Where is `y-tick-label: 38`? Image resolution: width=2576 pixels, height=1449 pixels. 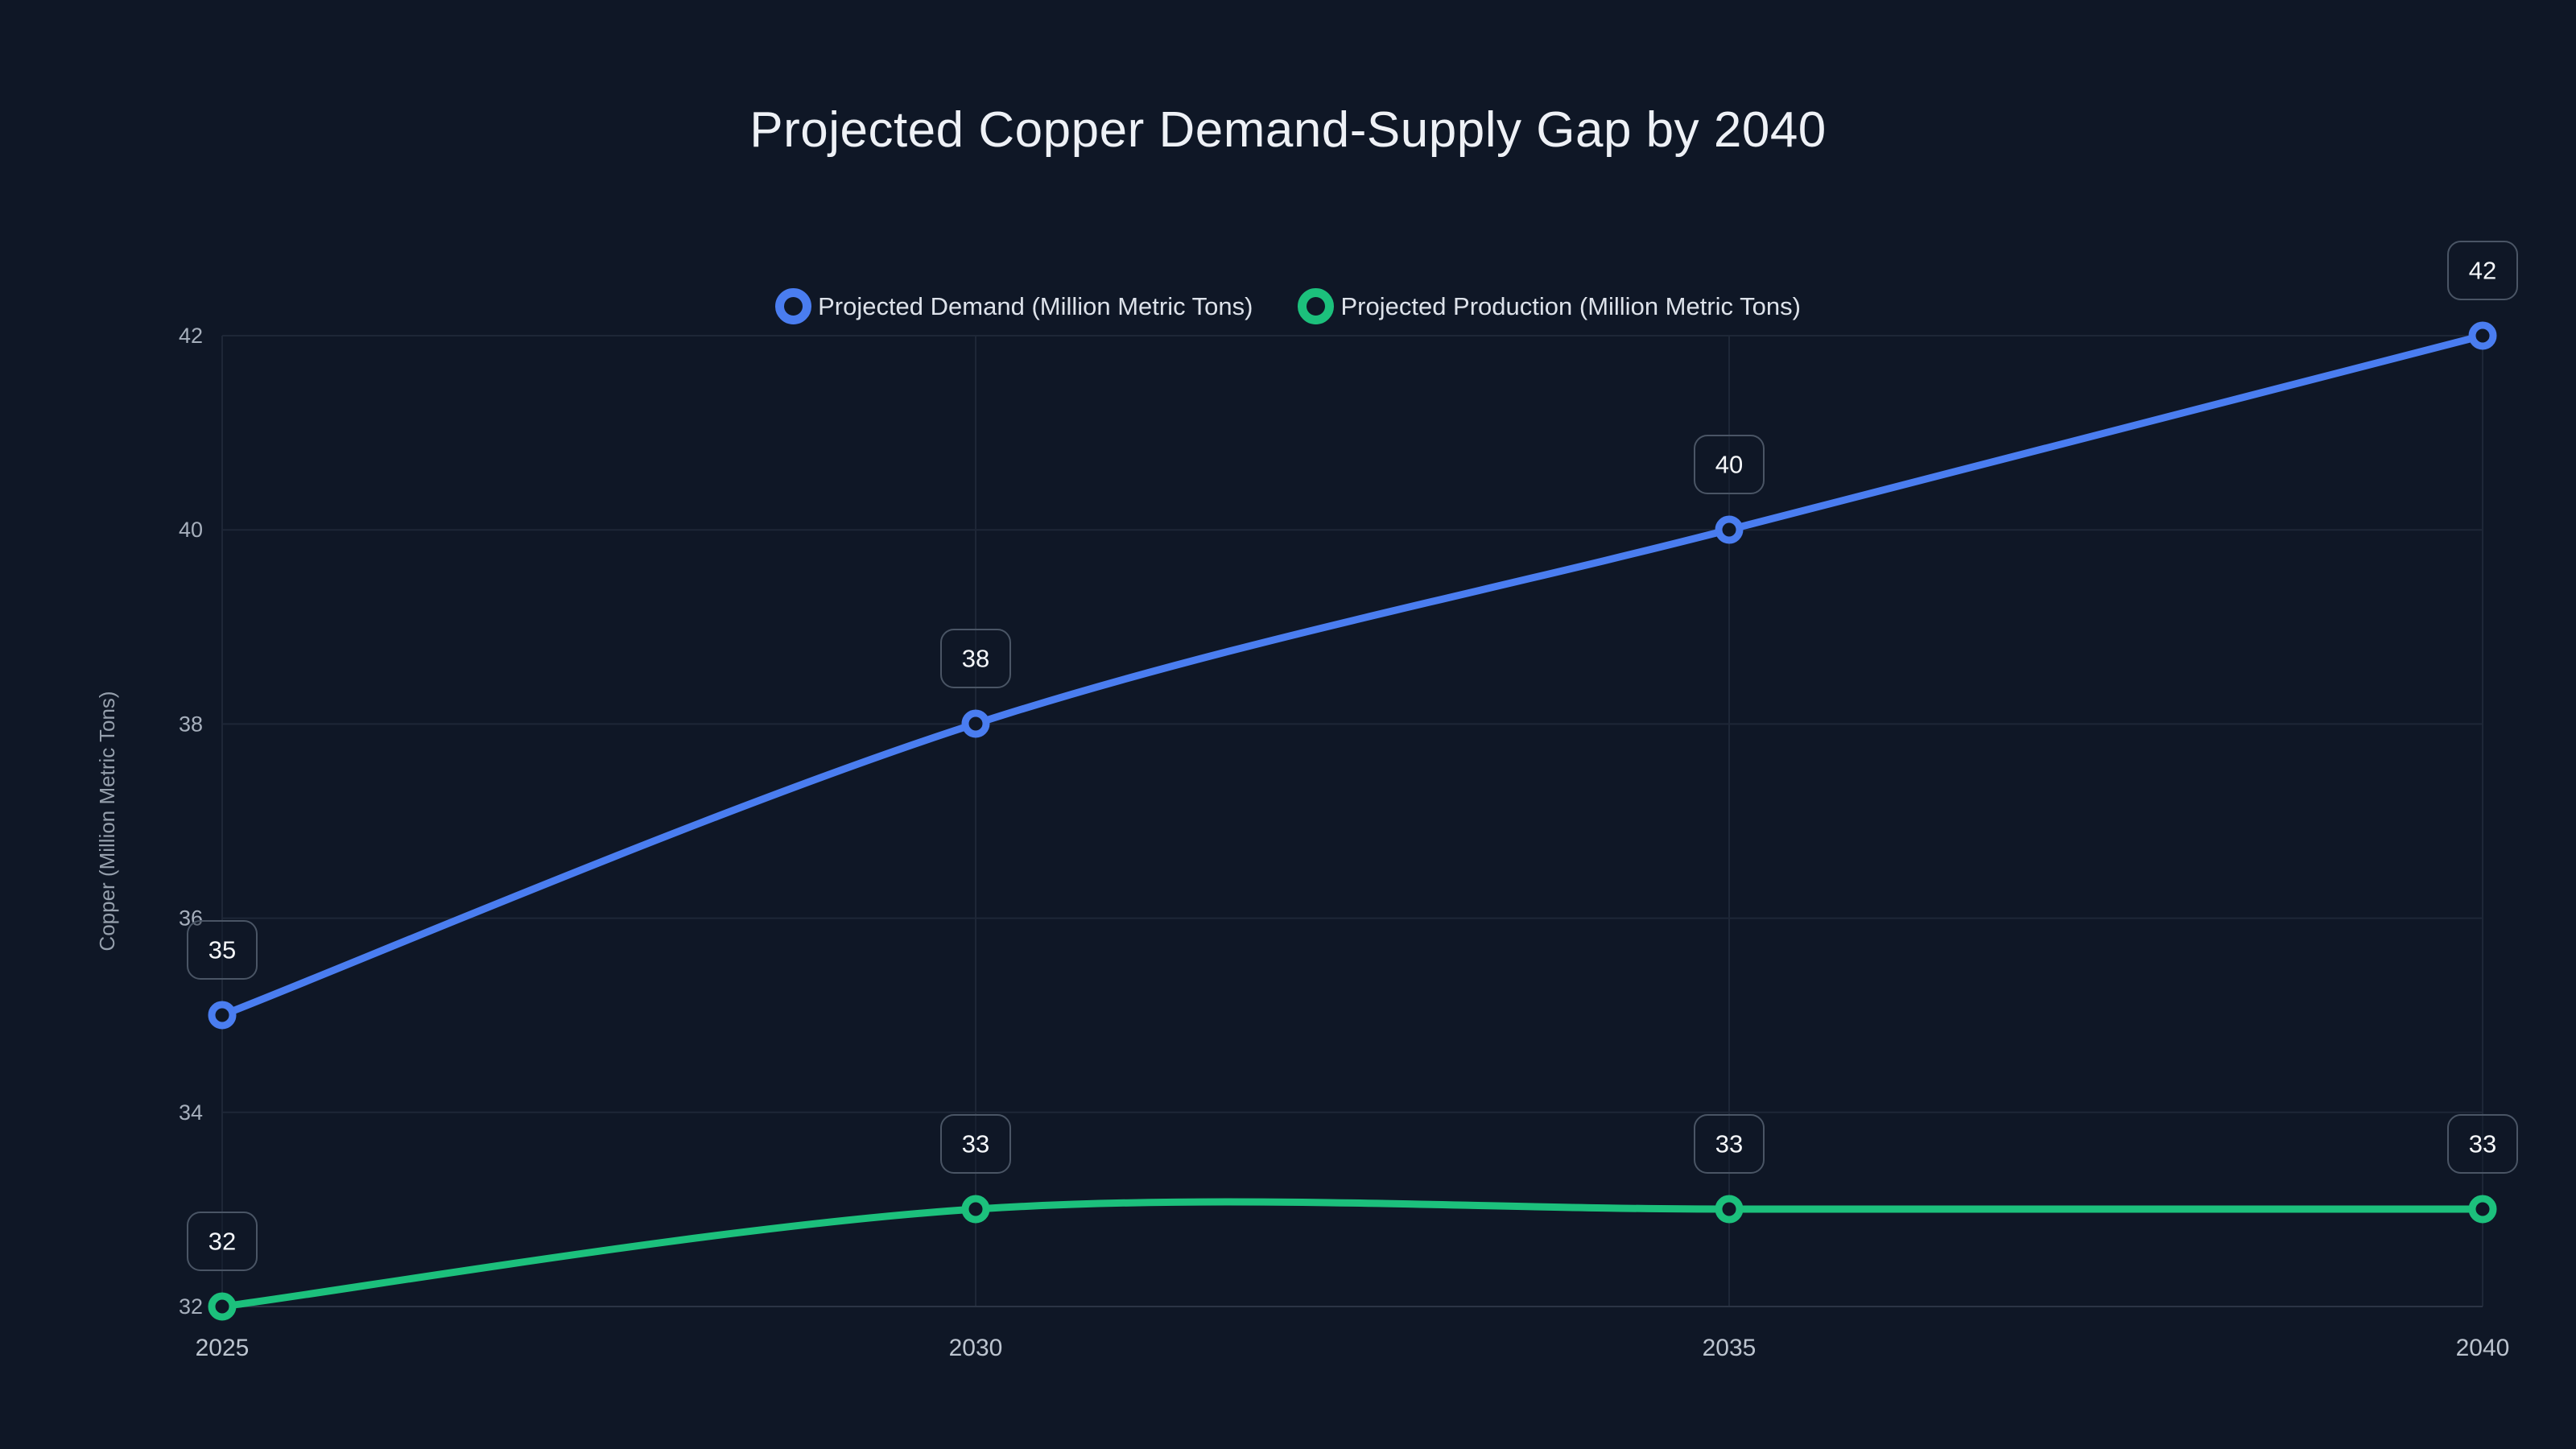 y-tick-label: 38 is located at coordinates (191, 724).